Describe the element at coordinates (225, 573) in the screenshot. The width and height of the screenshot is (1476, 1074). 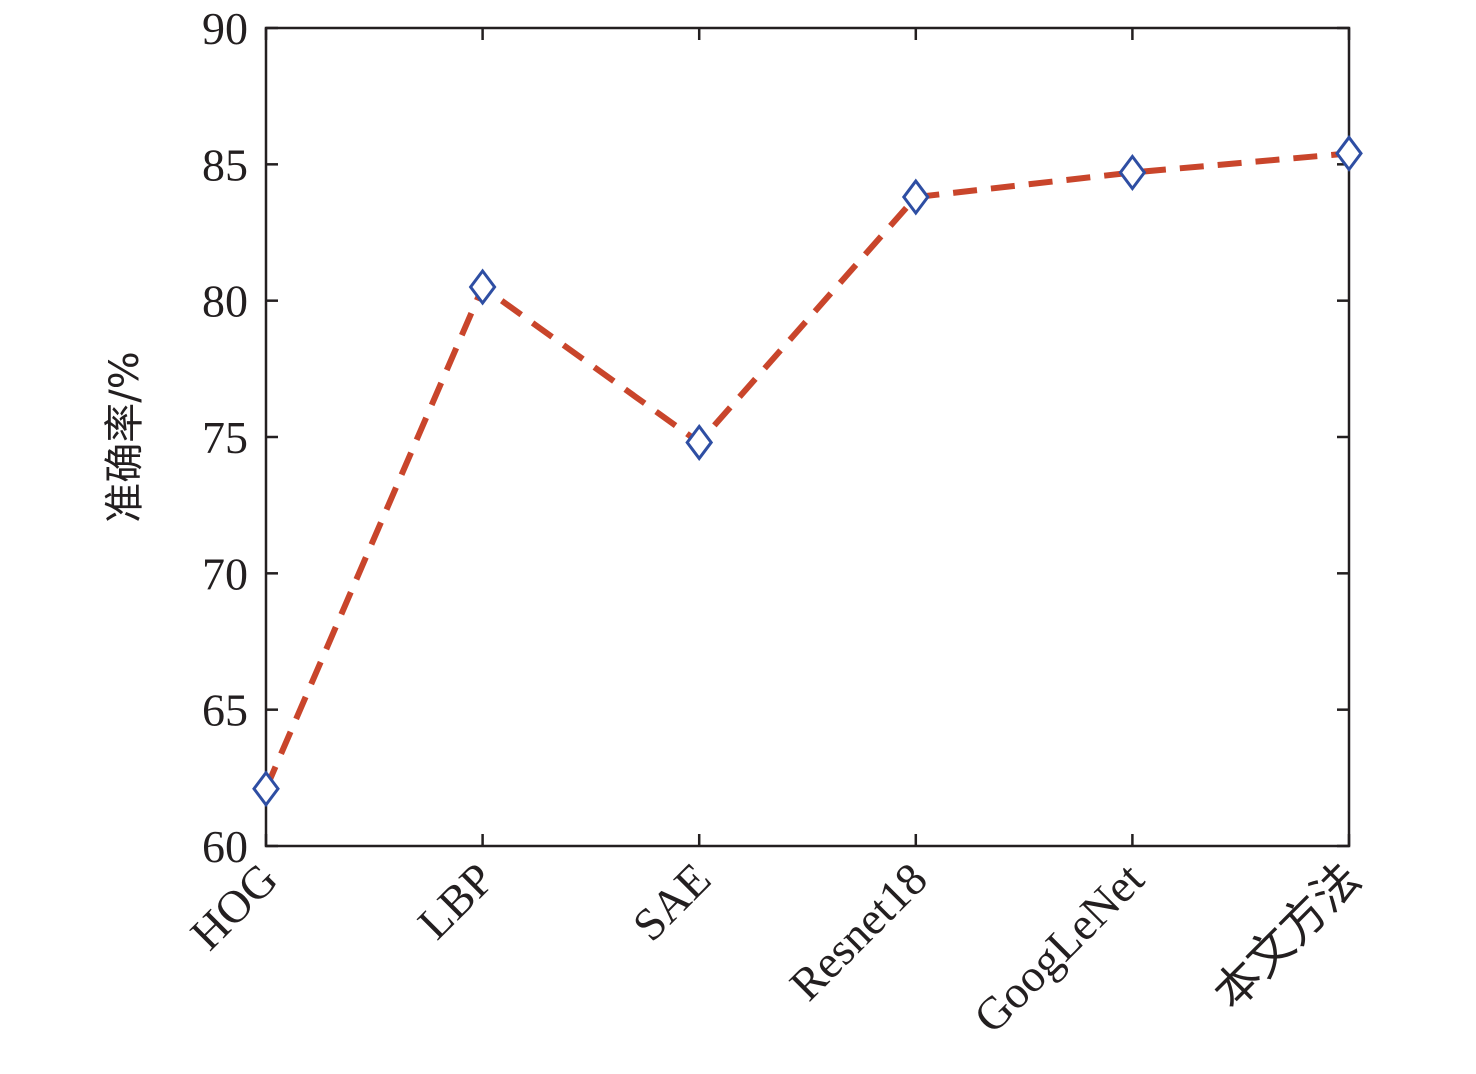
I see `y-tick-label: 70` at that location.